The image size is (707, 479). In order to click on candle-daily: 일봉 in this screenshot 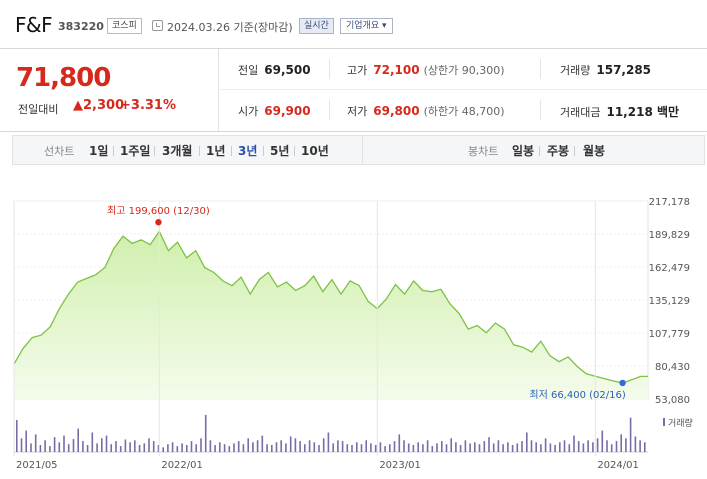, I will do `click(523, 151)`.